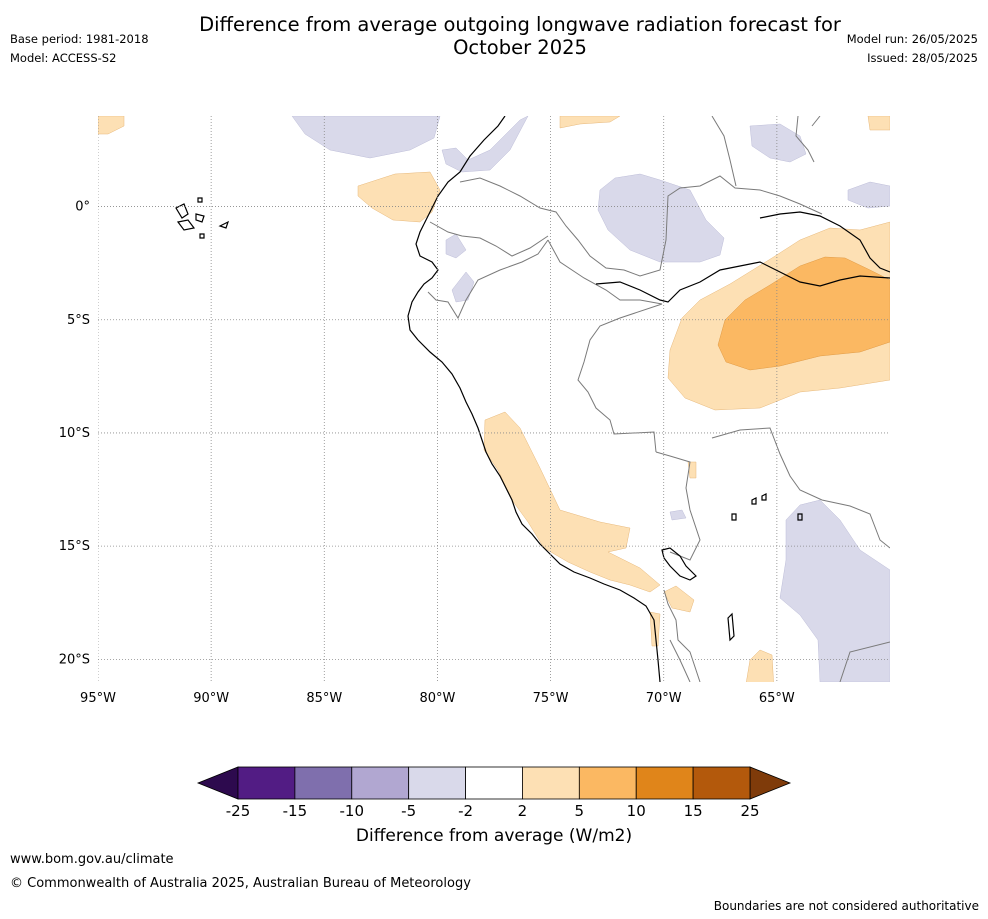  I want to click on islet-d, so click(734, 517).